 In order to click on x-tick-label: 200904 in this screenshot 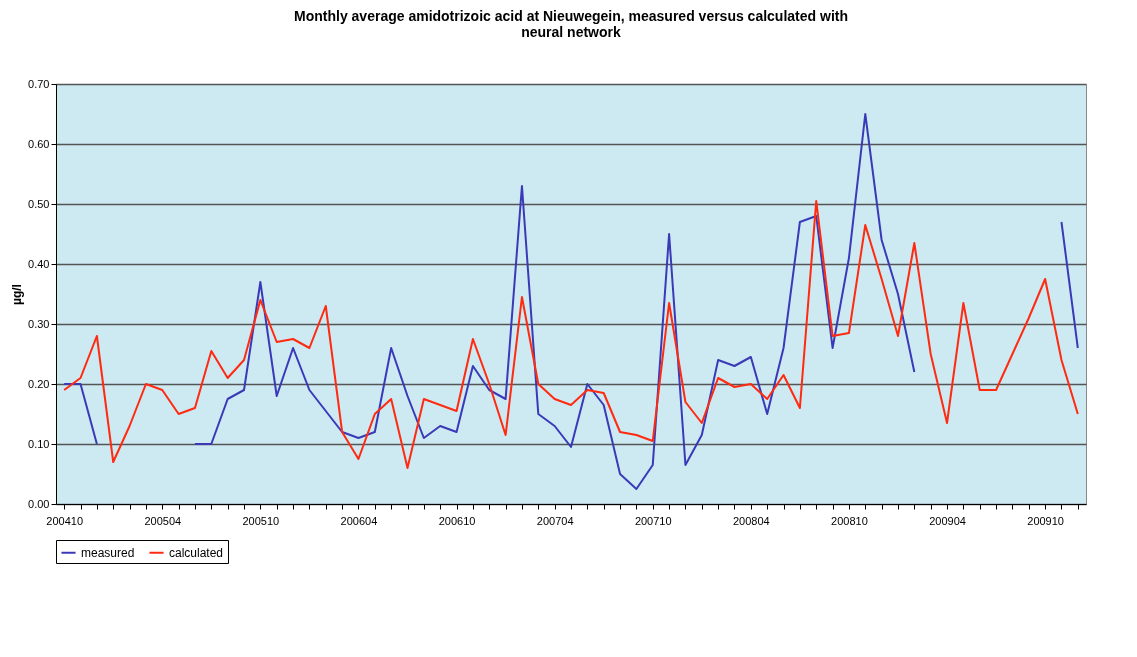, I will do `click(947, 520)`.